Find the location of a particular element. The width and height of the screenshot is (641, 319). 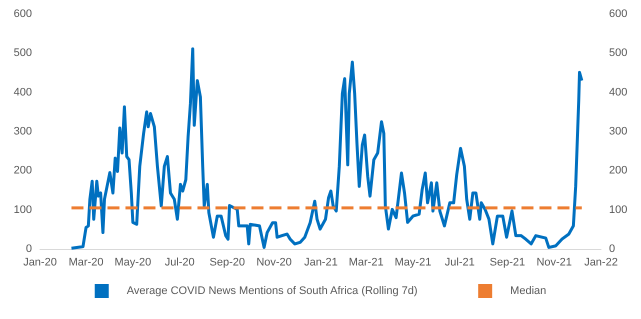

x-tick-label: Nov-21 is located at coordinates (554, 262).